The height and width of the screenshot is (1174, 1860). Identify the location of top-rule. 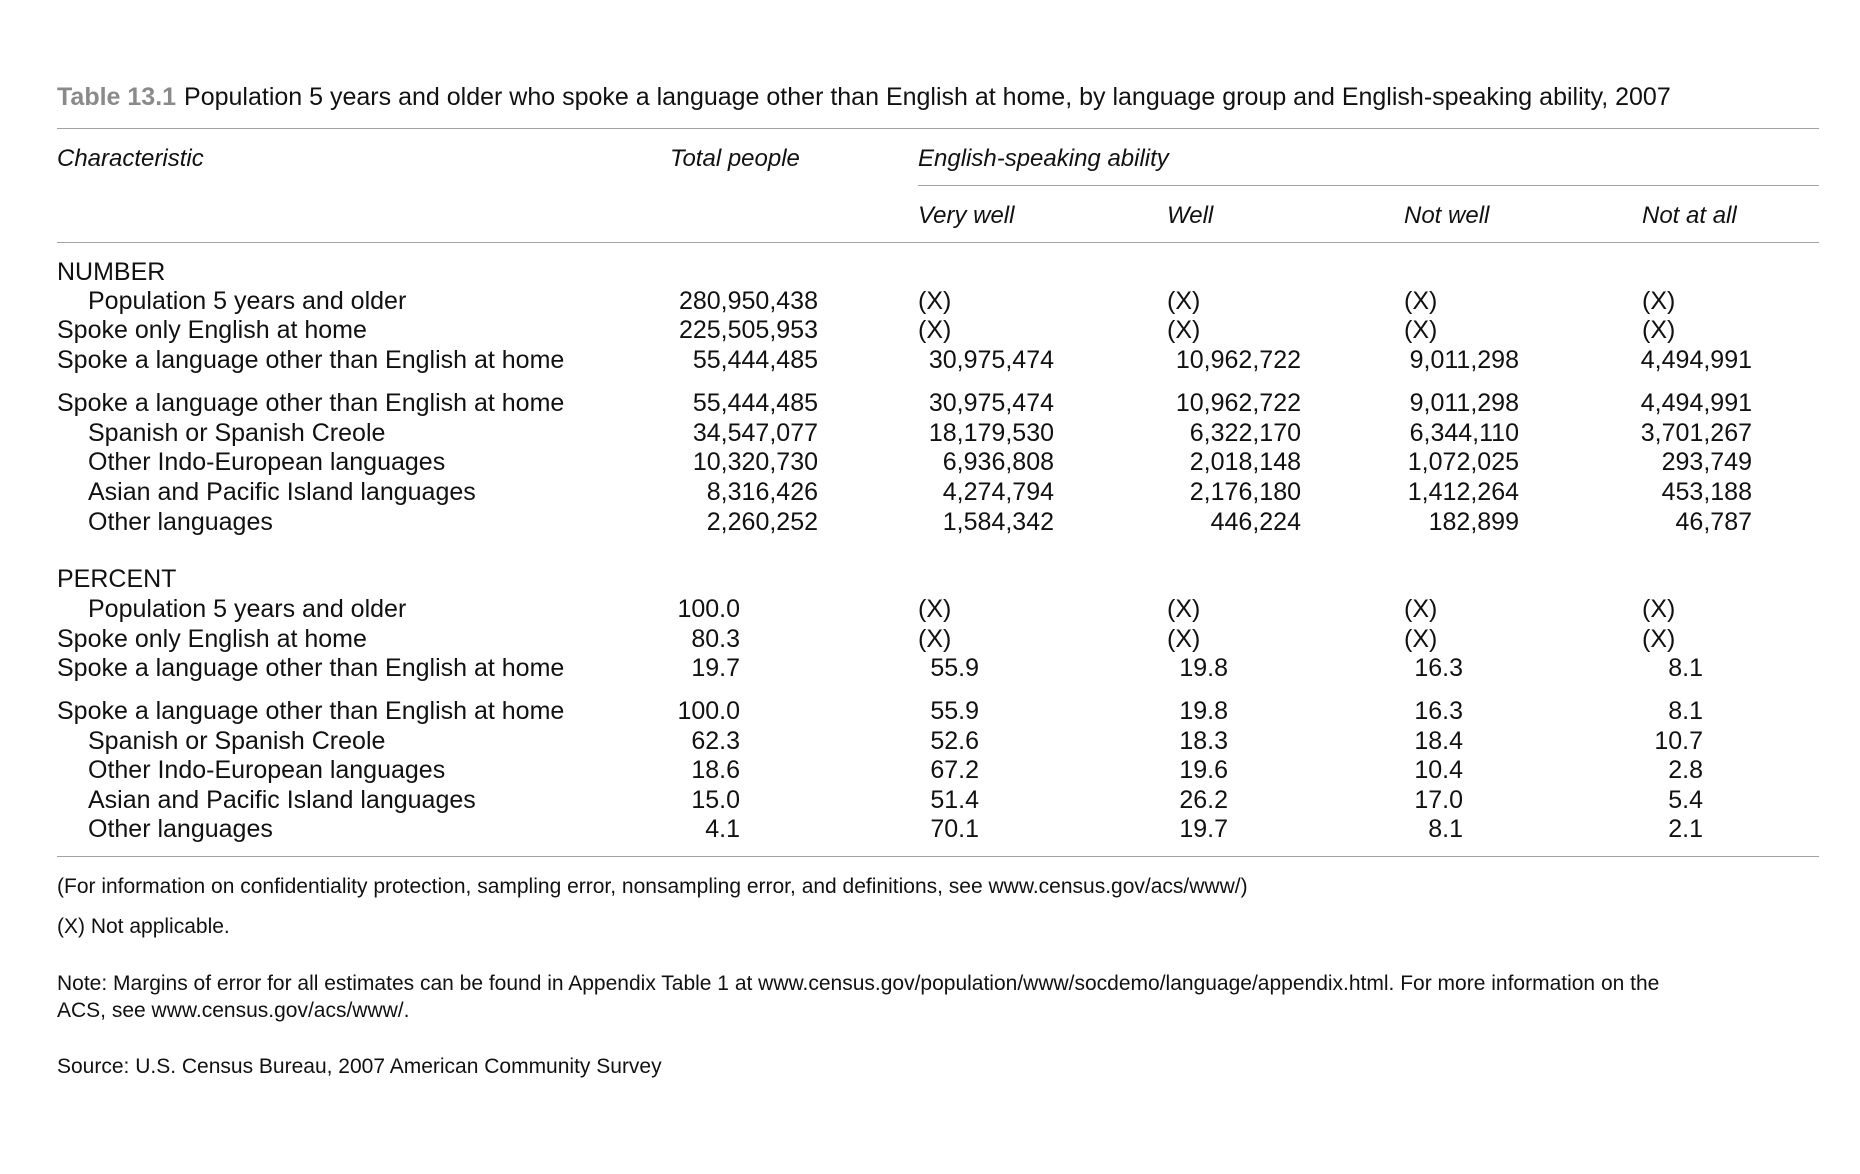
(938, 128).